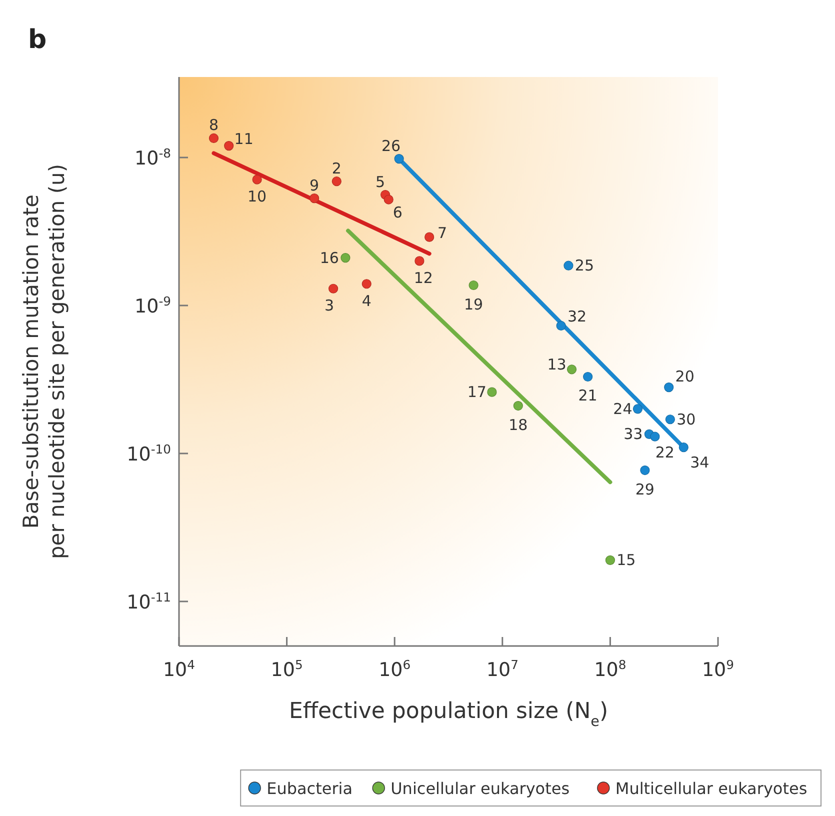 Image resolution: width=835 pixels, height=816 pixels. What do you see at coordinates (315, 185) in the screenshot?
I see `annotation: 9` at bounding box center [315, 185].